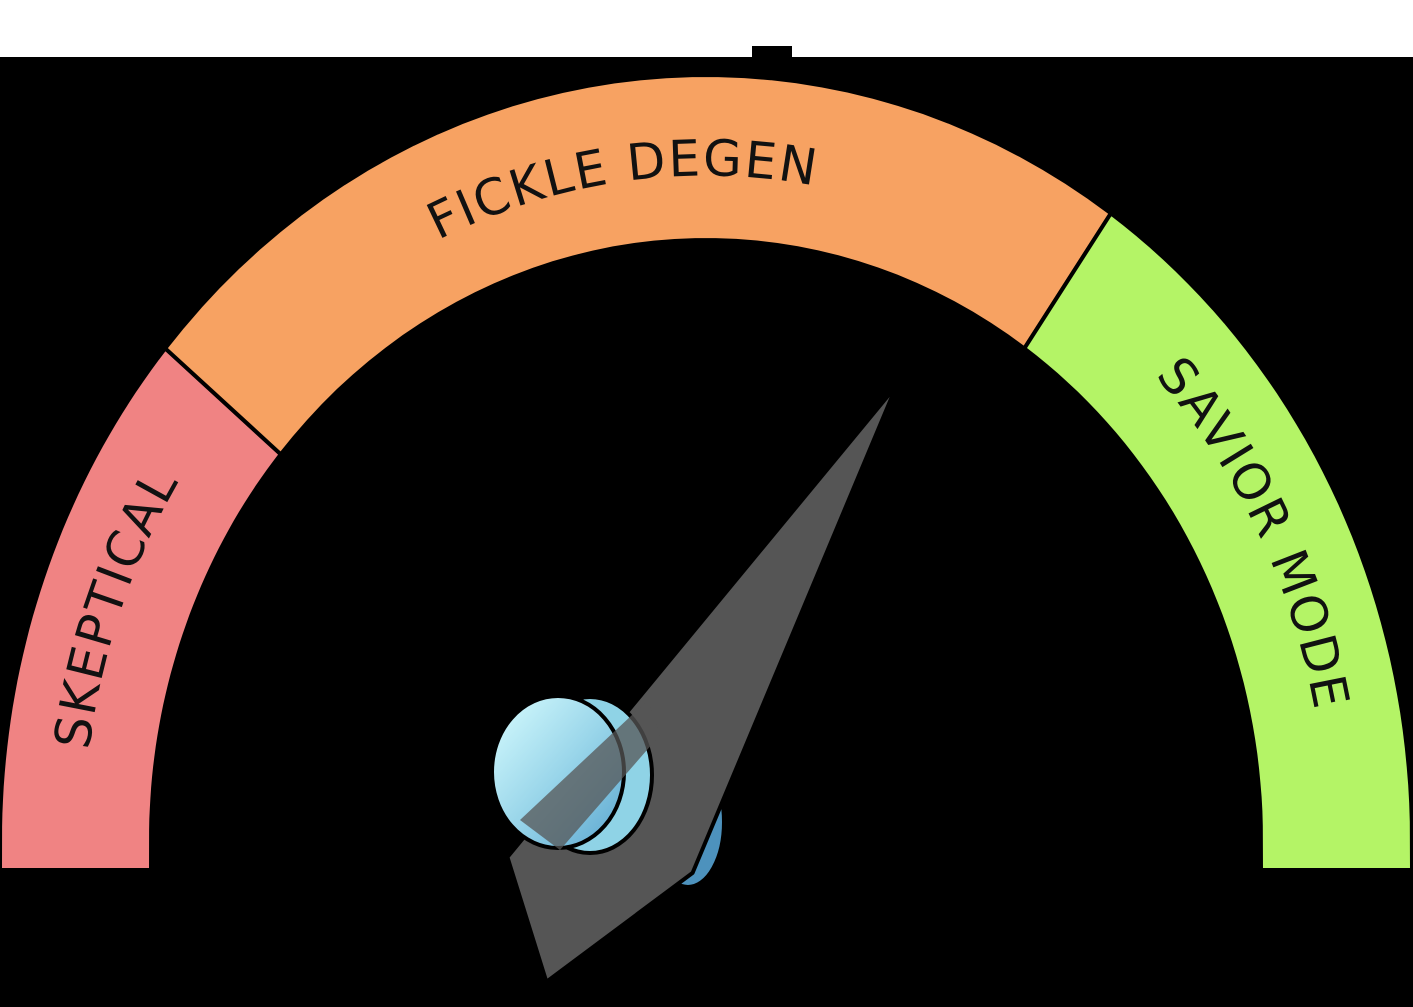 The image size is (1413, 1007). What do you see at coordinates (772, 53) in the screenshot?
I see `top-notch` at bounding box center [772, 53].